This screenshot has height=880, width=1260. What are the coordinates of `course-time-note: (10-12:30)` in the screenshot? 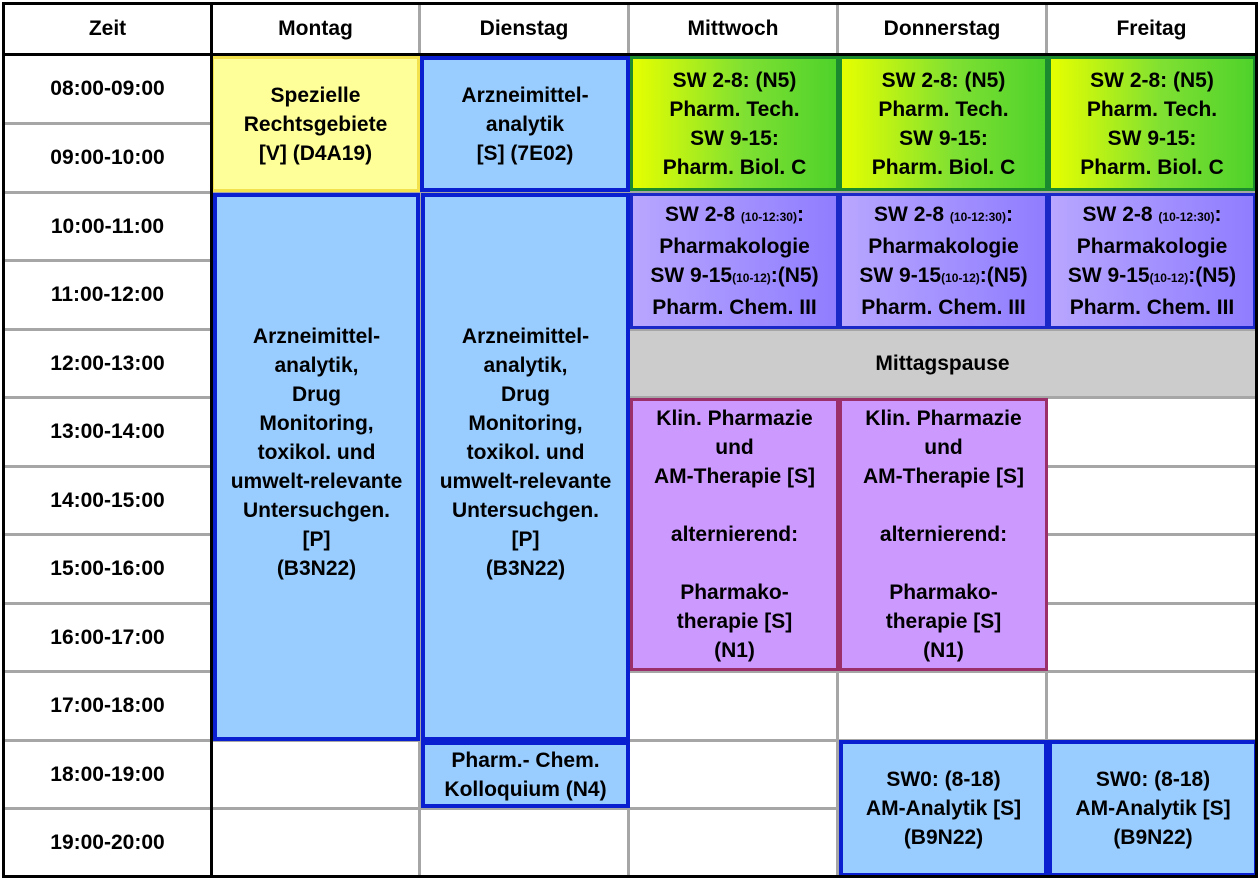 It's located at (1186, 217).